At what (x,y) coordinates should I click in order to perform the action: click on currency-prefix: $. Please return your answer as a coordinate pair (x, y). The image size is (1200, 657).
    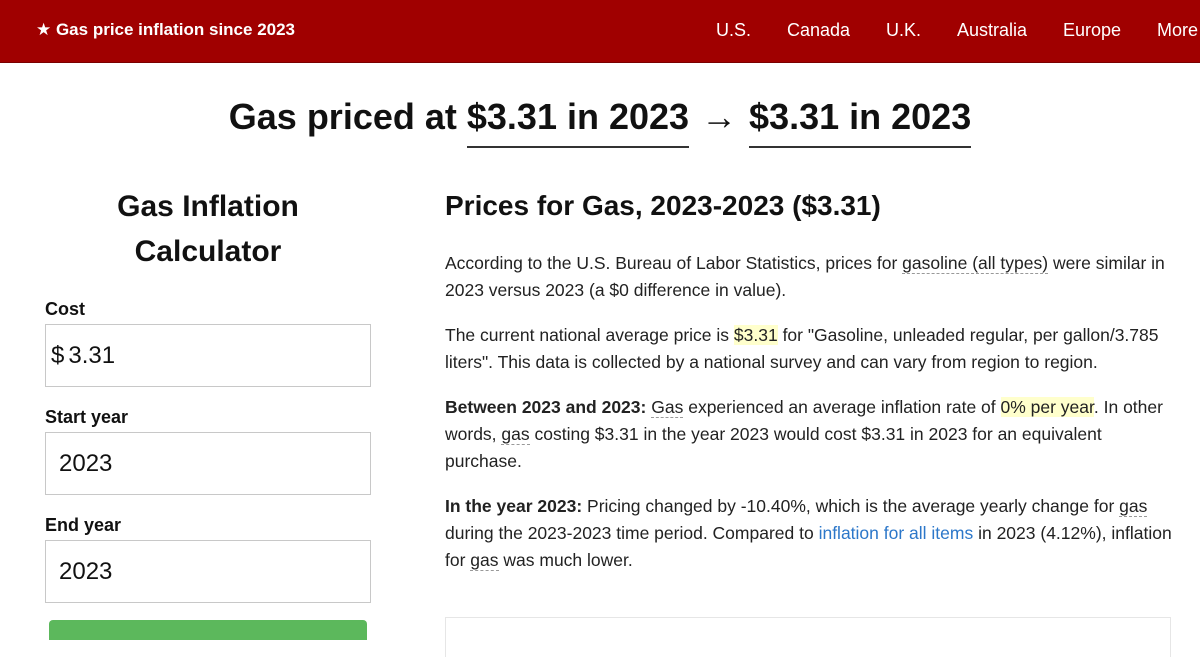
    Looking at the image, I should click on (58, 355).